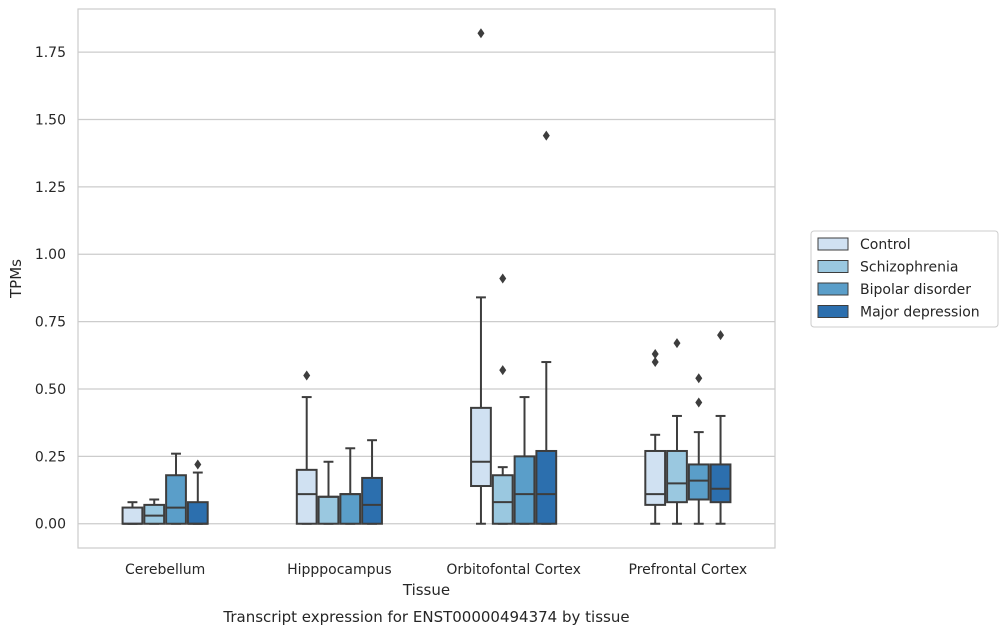  I want to click on y-tick-label: 1.00, so click(50, 255).